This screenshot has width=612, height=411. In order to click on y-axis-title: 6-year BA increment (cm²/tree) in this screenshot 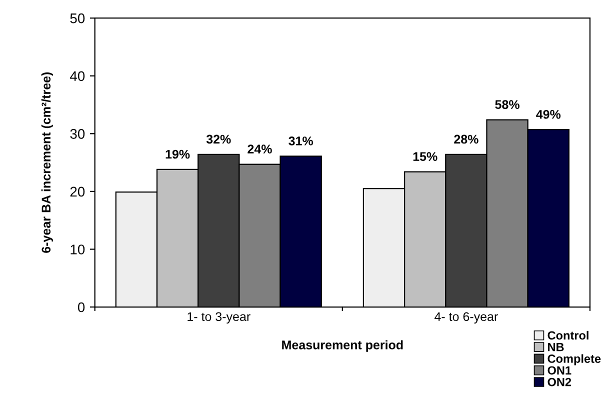, I will do `click(47, 162)`.